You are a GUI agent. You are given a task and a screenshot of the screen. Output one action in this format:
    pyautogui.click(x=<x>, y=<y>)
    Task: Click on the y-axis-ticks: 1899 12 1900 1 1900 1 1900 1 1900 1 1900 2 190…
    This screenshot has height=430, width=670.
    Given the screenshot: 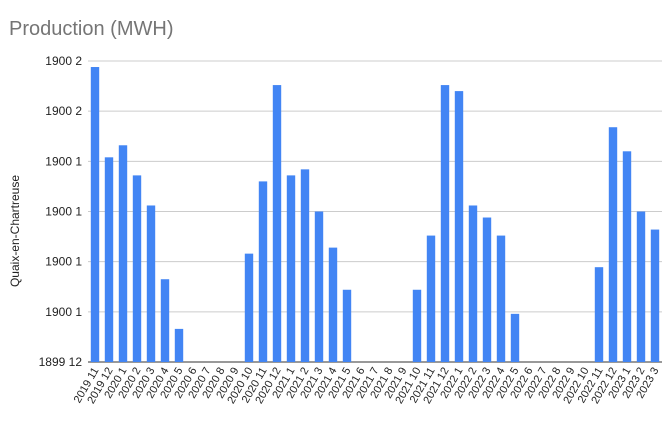 What is the action you would take?
    pyautogui.click(x=61, y=211)
    